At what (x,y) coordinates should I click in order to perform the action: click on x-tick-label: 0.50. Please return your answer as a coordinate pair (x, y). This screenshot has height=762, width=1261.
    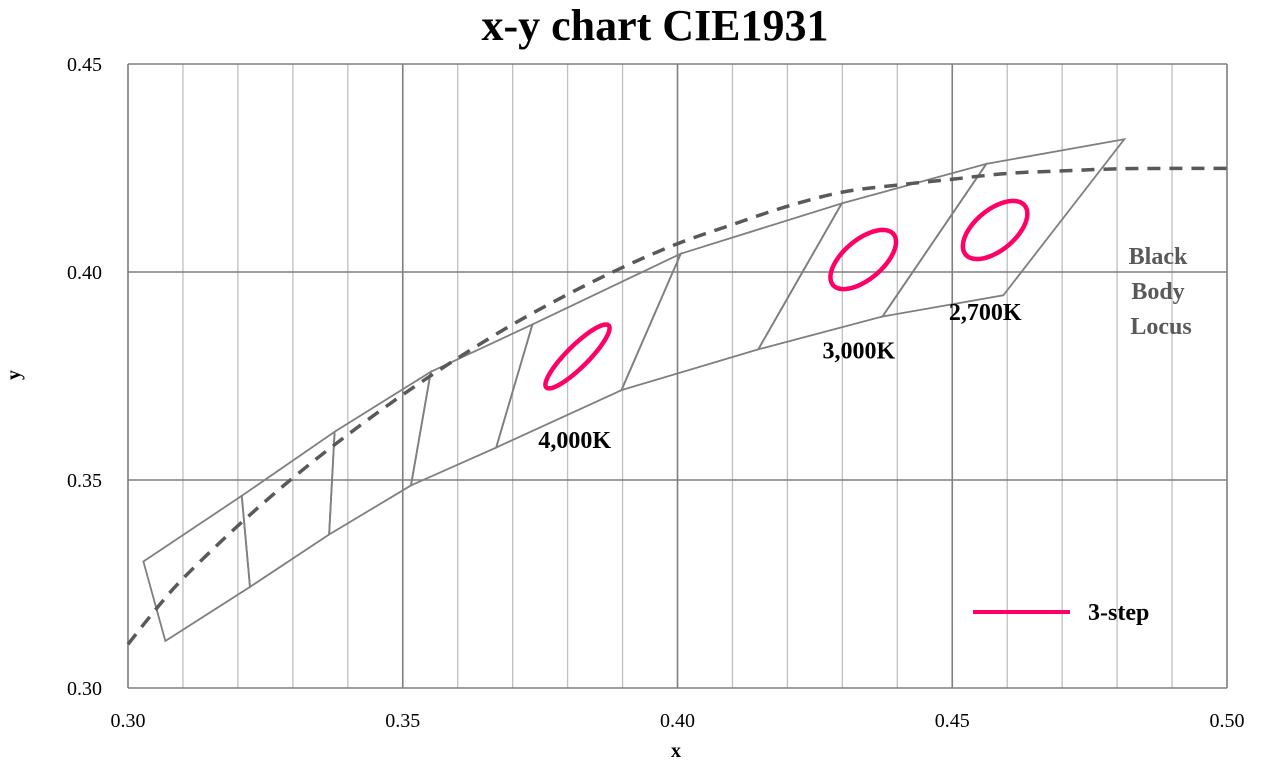
    Looking at the image, I should click on (1227, 721).